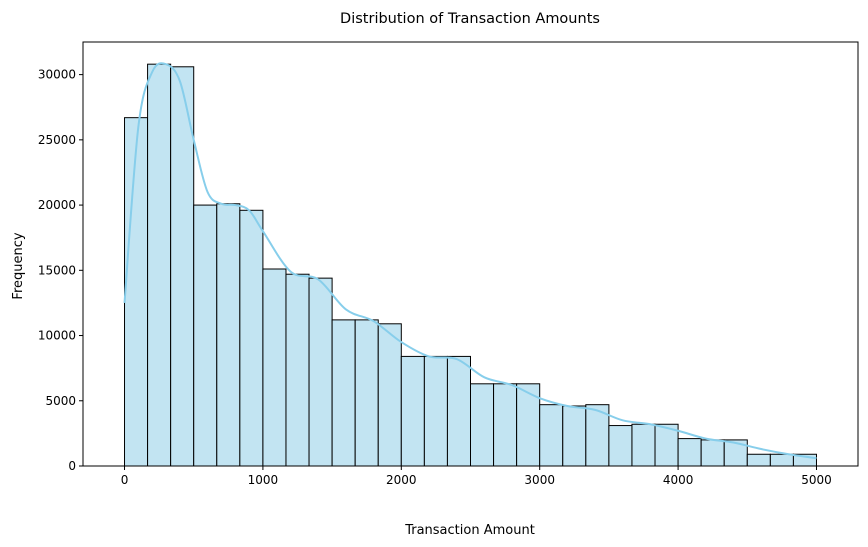  I want to click on y-axis: 0 5000 10000 15000 20000 25000 30000, so click(60, 270).